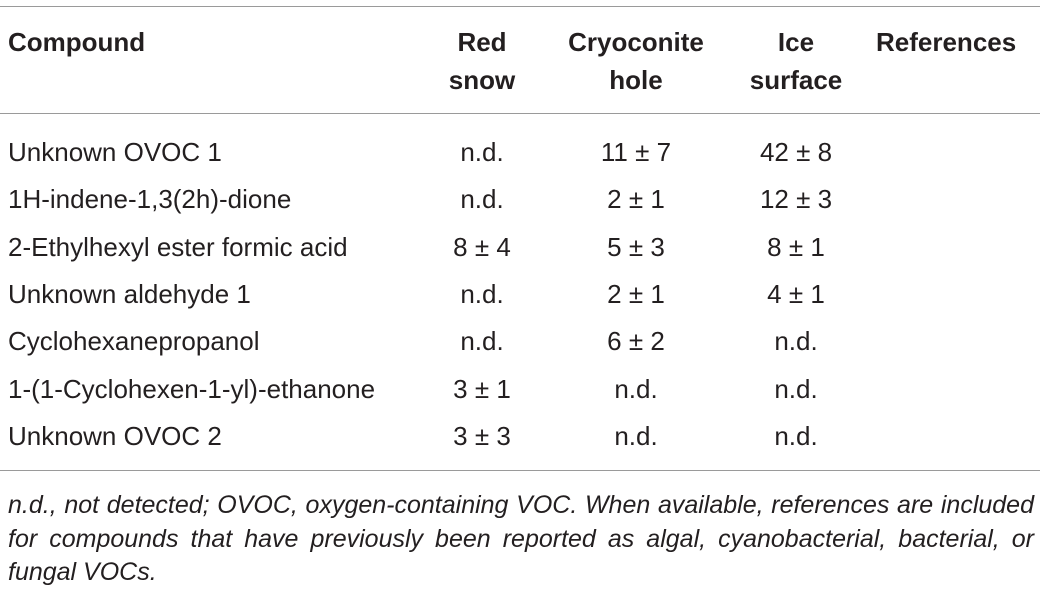 The width and height of the screenshot is (1040, 595). Describe the element at coordinates (796, 152) in the screenshot. I see `table-cell: 42 ± 8` at that location.